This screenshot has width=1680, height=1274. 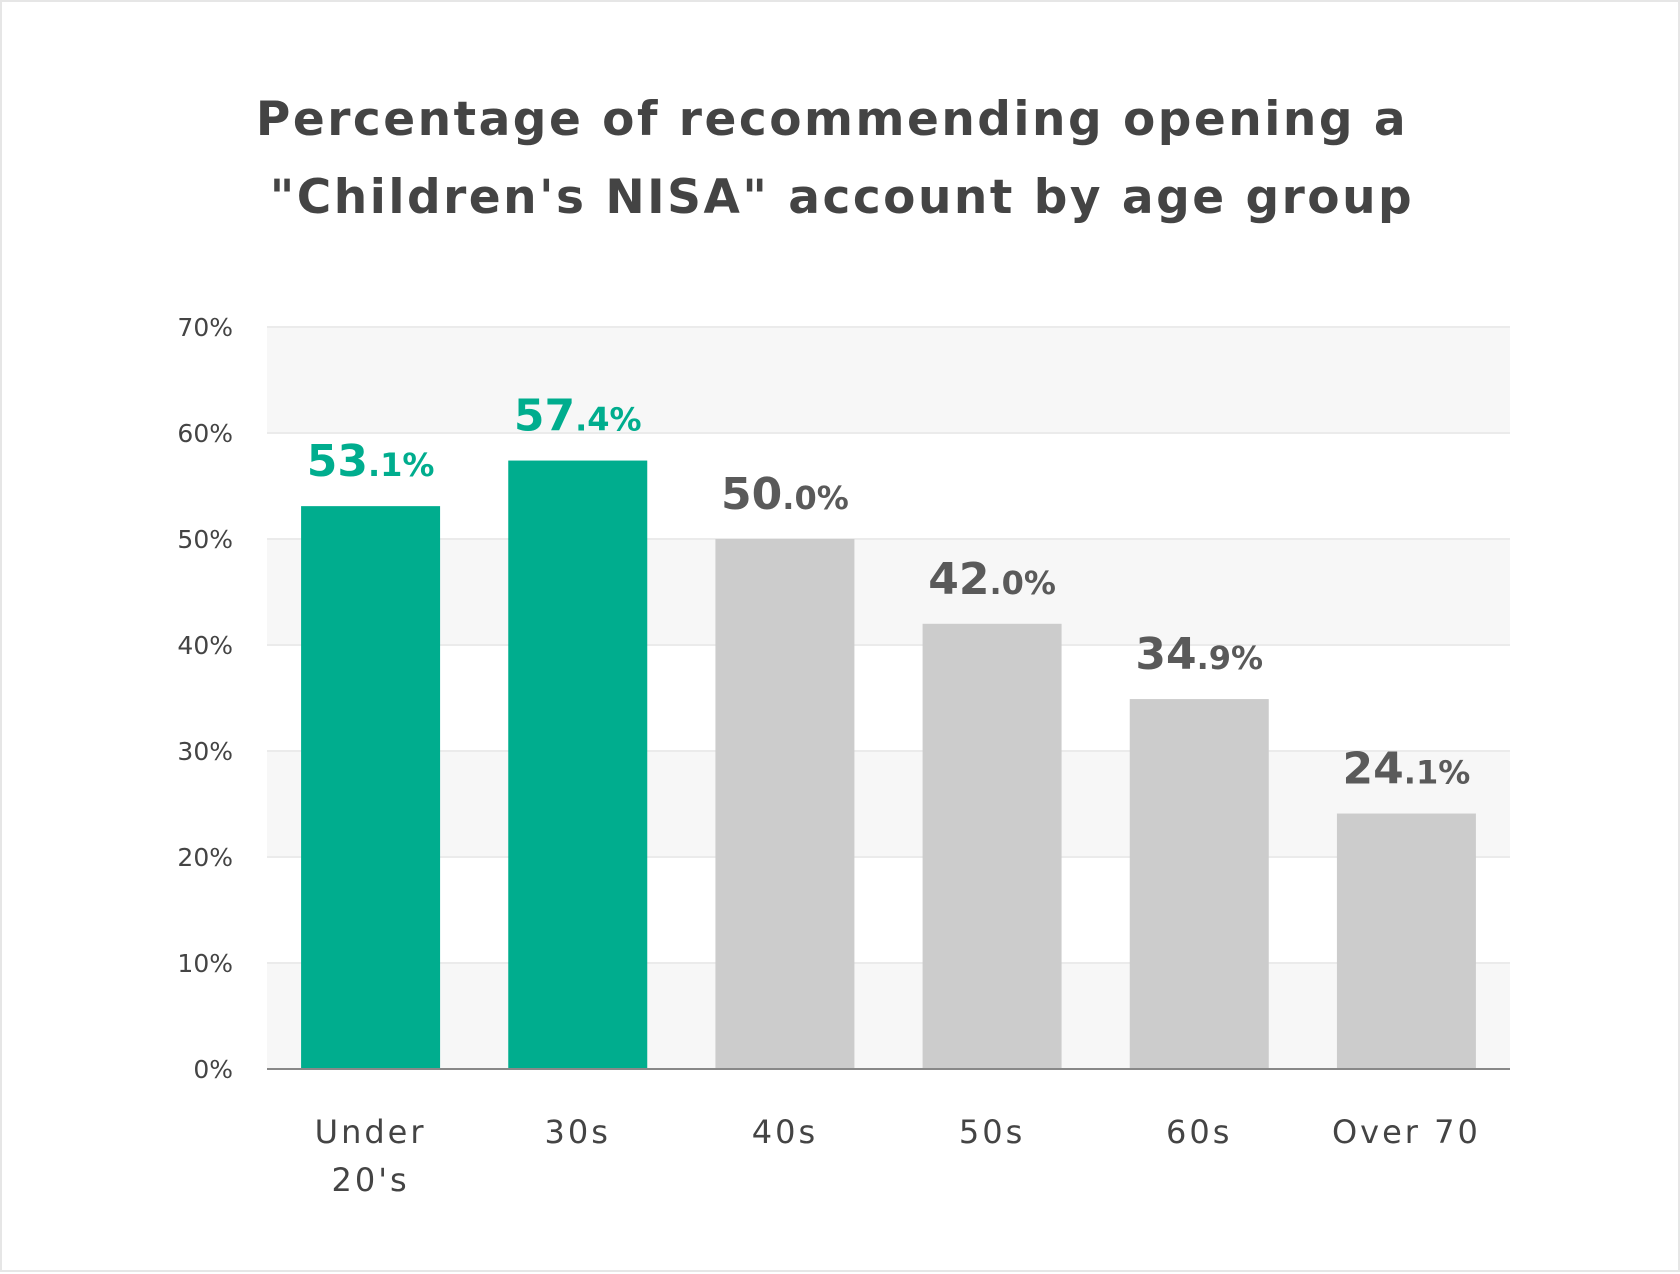 I want to click on data-label-integer: 57, so click(x=544, y=416).